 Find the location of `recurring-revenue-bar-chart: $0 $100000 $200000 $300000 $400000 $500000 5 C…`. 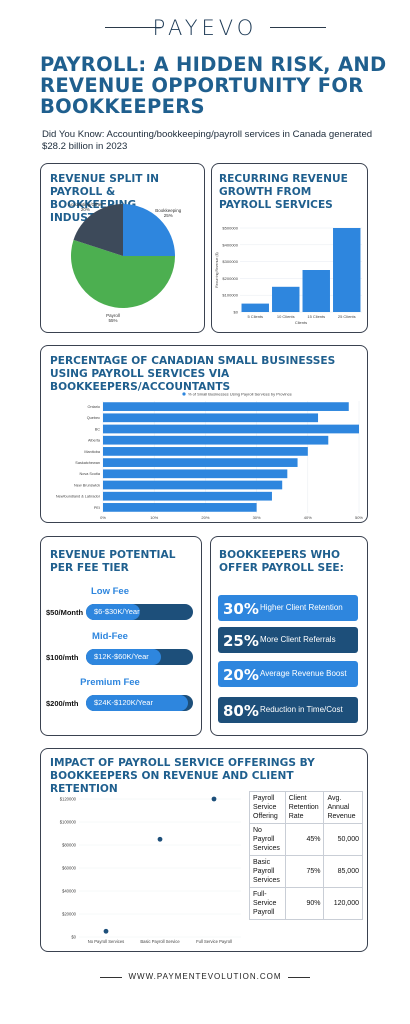

recurring-revenue-bar-chart: $0 $100000 $200000 $300000 $400000 $500000 5 C… is located at coordinates (288, 275).